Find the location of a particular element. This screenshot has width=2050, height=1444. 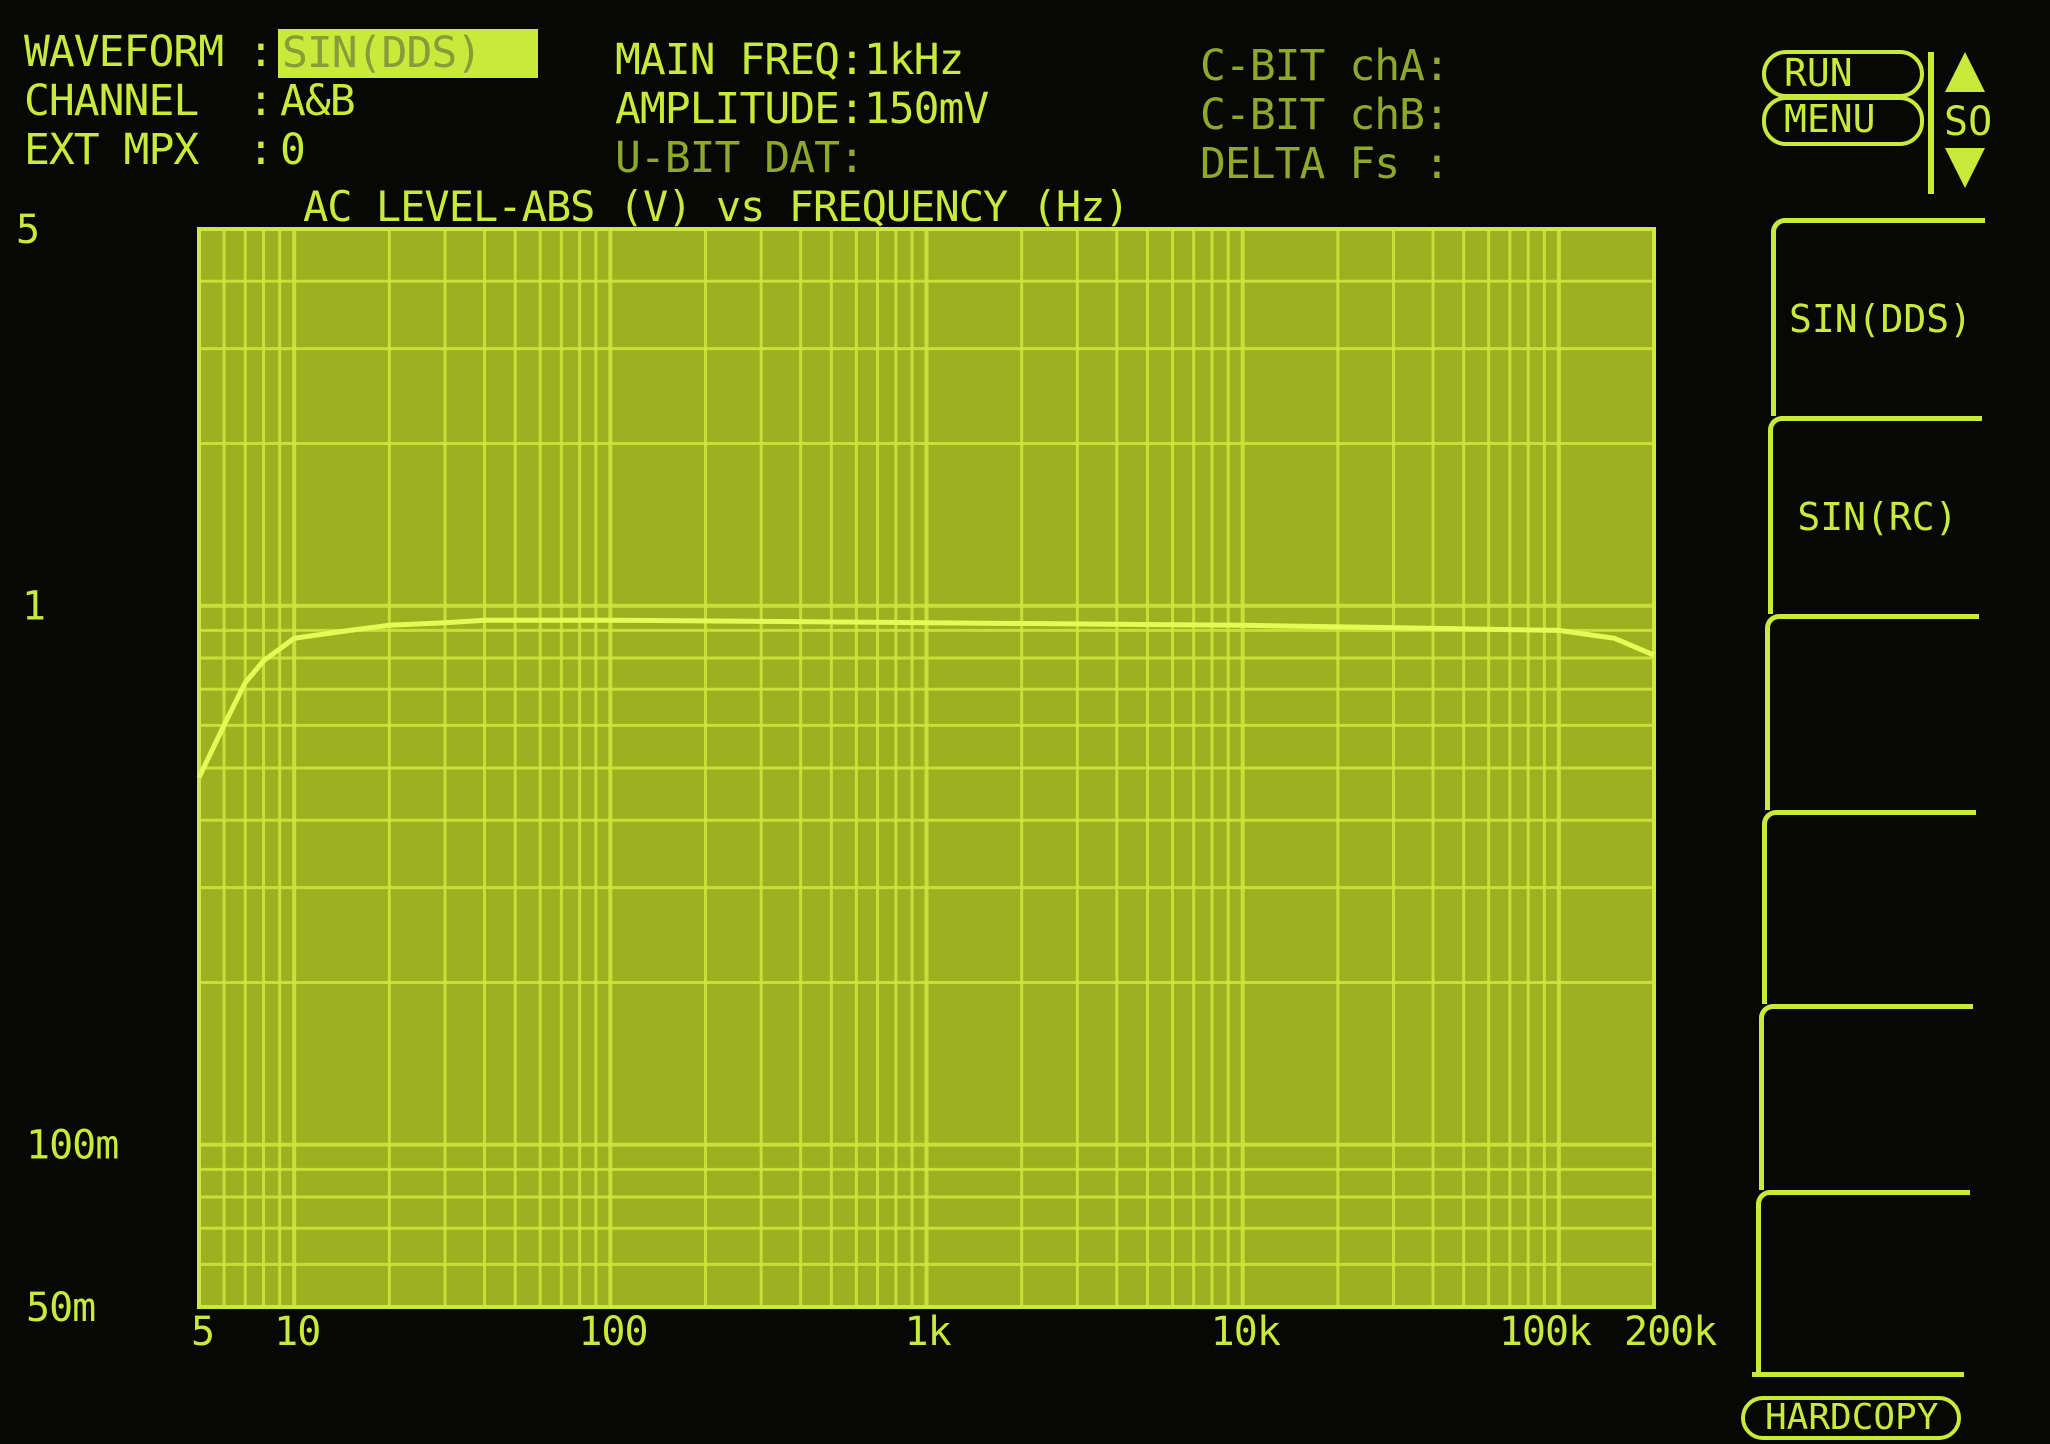

softkey-label: SIN(DDS) is located at coordinates (1880, 319).